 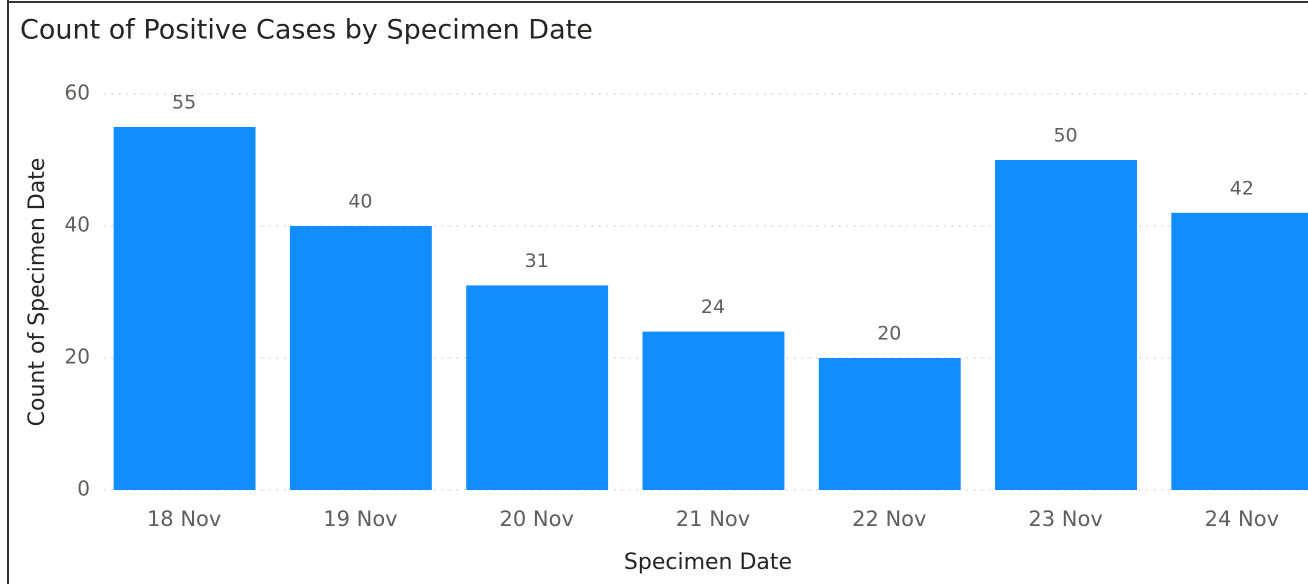 I want to click on data-label: 31, so click(x=537, y=261).